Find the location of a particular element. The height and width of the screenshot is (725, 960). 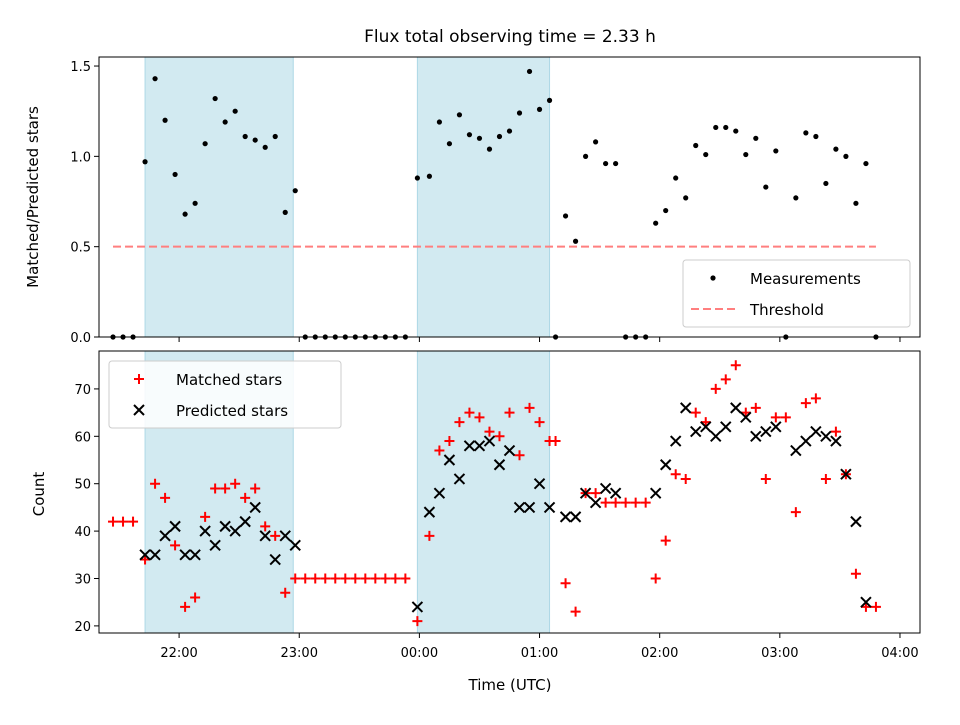

x-axis-label: Time (UTC) is located at coordinates (510, 685).